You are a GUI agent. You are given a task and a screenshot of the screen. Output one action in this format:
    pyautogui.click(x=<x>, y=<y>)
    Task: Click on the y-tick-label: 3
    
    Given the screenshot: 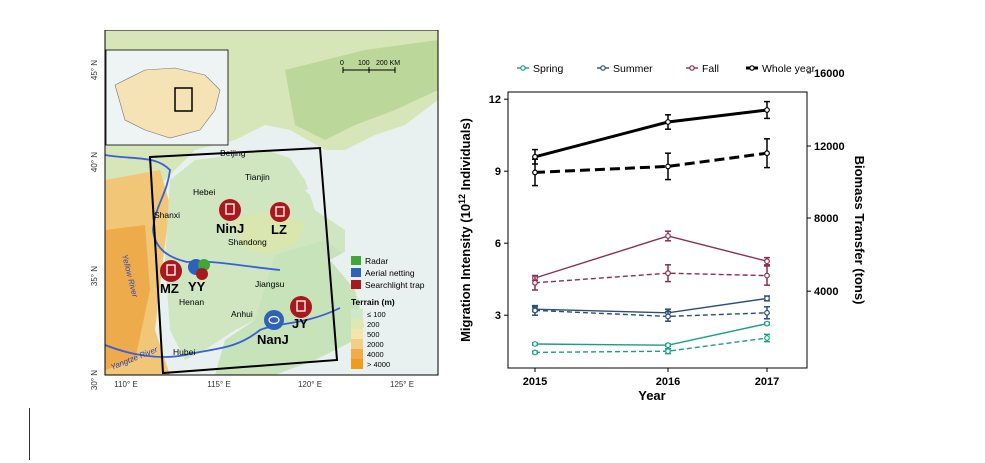 What is the action you would take?
    pyautogui.click(x=498, y=316)
    